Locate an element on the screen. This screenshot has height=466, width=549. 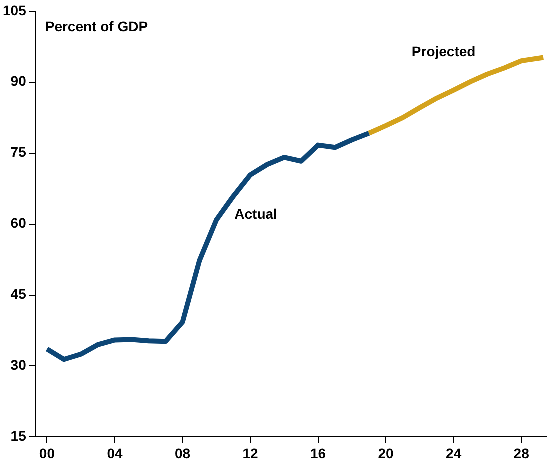
x-tick-label: 28 is located at coordinates (522, 453).